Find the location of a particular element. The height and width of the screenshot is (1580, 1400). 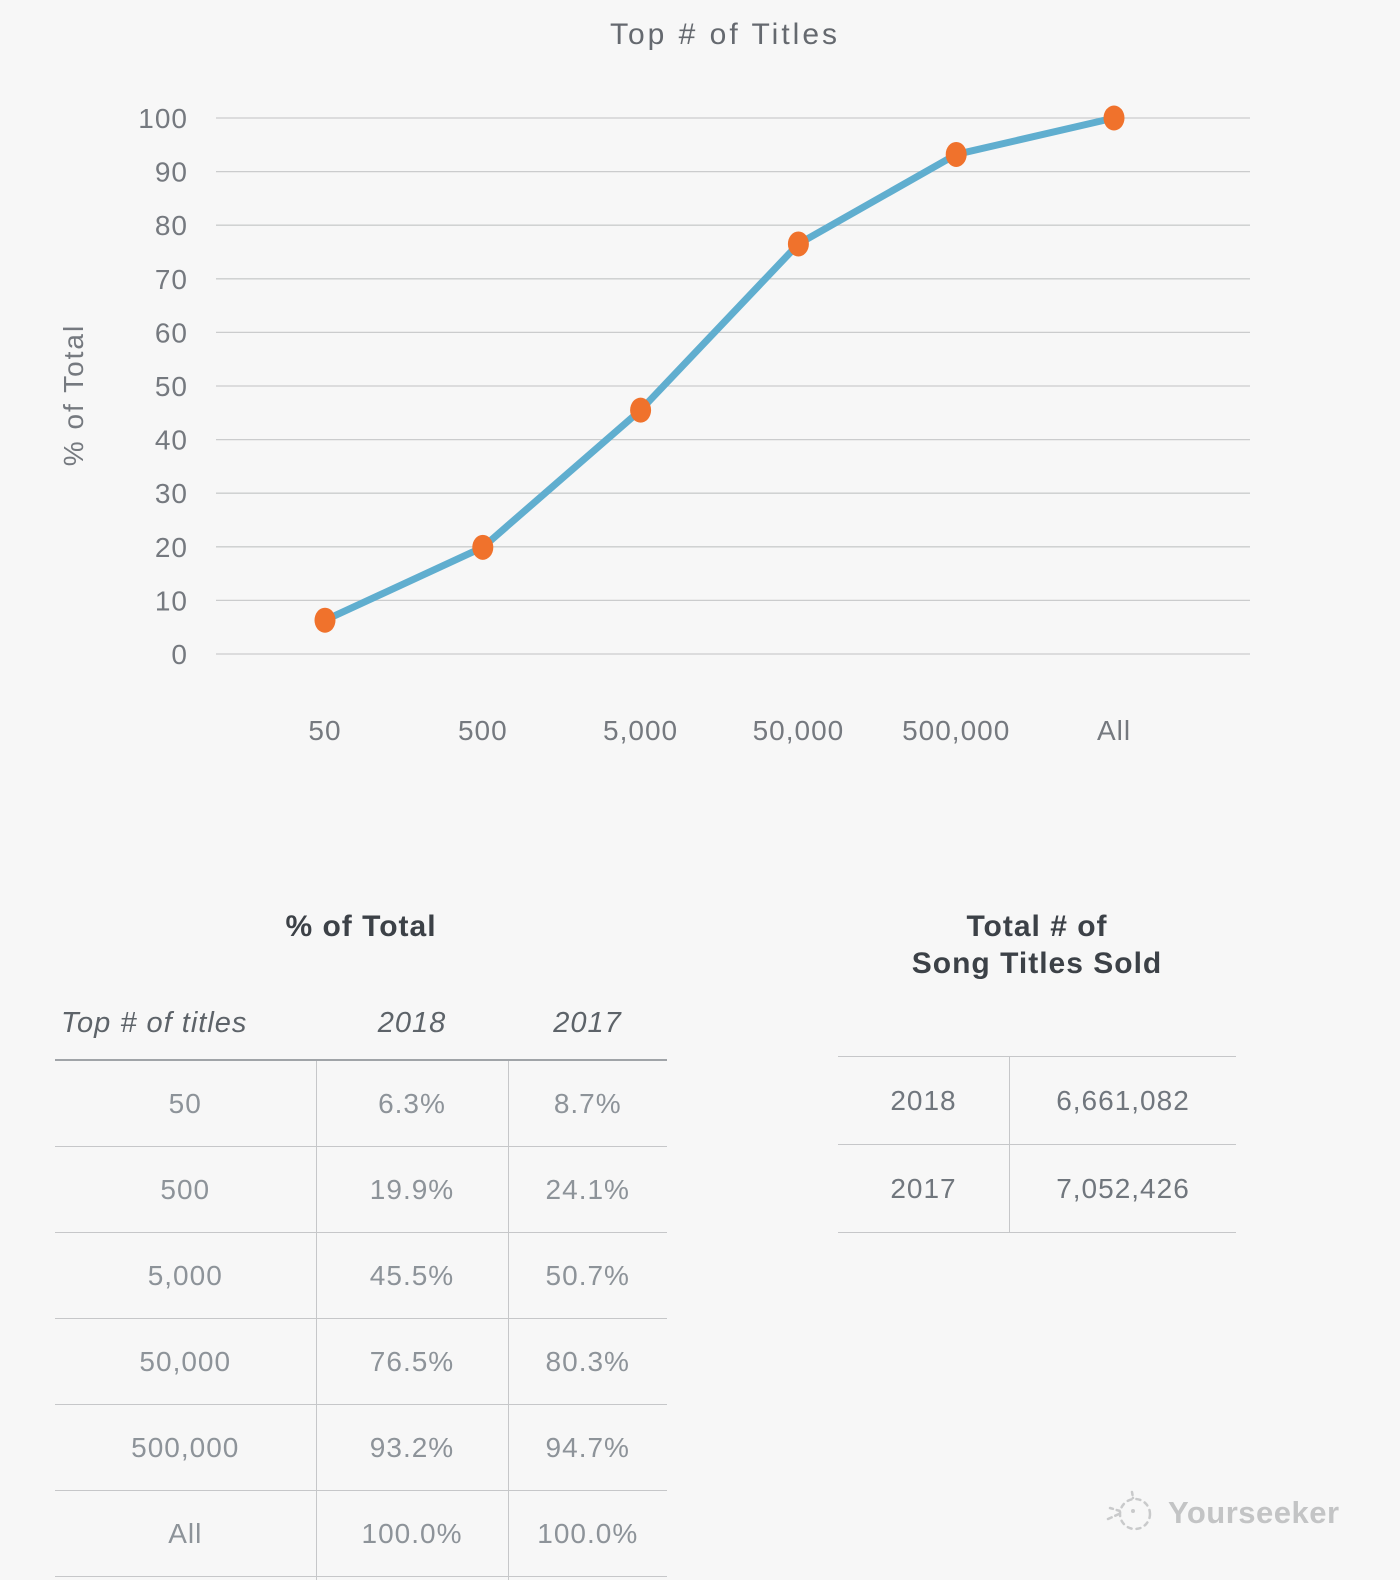

y-tick-label: 90 is located at coordinates (171, 172).